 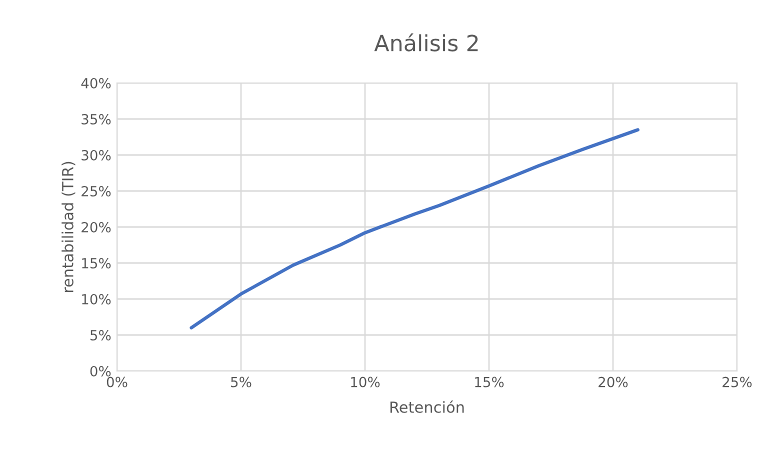 What do you see at coordinates (96, 155) in the screenshot?
I see `y-tick-label: 30%` at bounding box center [96, 155].